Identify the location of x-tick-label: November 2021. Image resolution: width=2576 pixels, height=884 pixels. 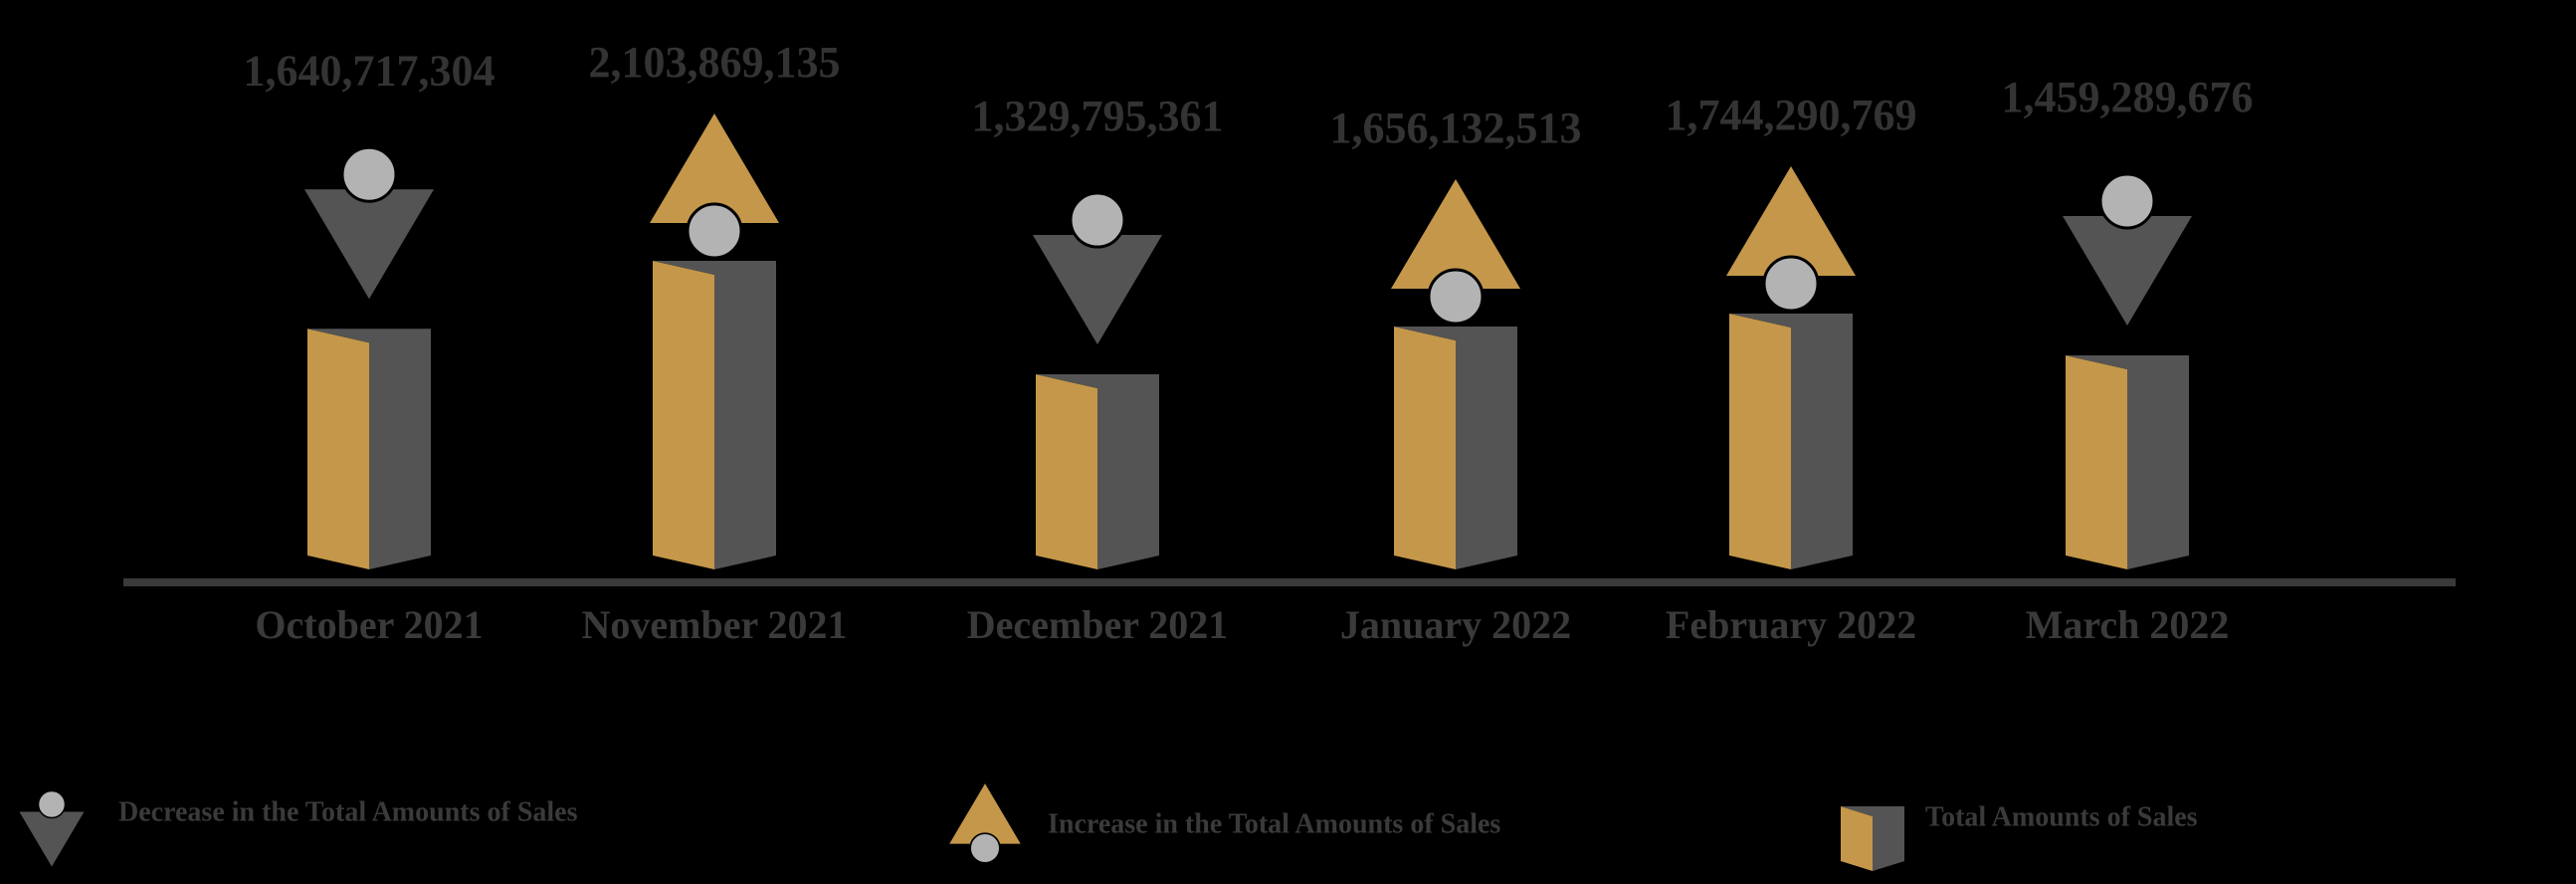
(715, 624).